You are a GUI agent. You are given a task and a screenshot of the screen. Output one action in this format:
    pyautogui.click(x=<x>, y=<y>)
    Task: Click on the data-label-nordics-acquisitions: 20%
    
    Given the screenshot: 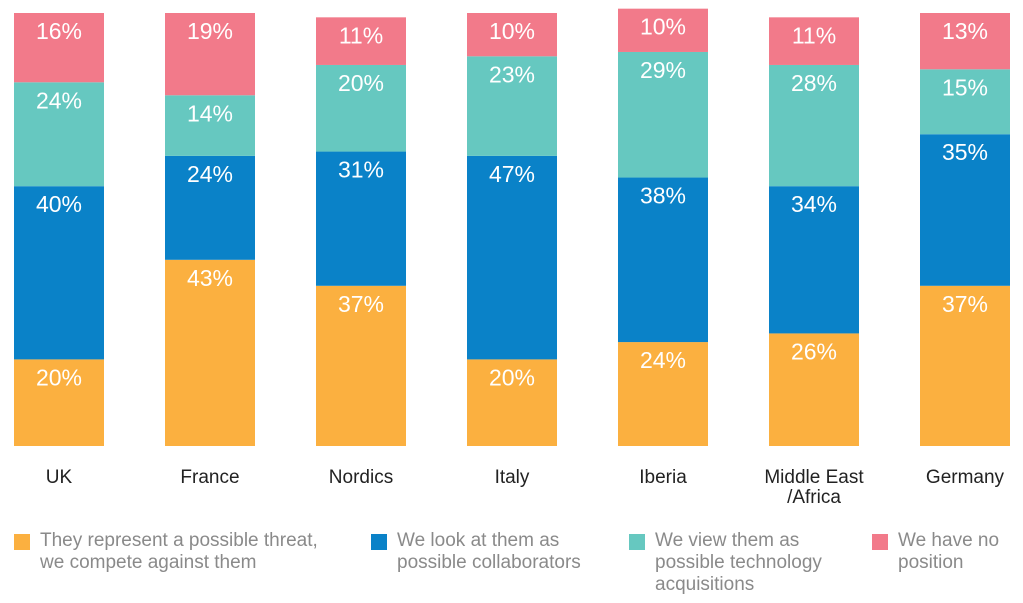 What is the action you would take?
    pyautogui.click(x=361, y=83)
    